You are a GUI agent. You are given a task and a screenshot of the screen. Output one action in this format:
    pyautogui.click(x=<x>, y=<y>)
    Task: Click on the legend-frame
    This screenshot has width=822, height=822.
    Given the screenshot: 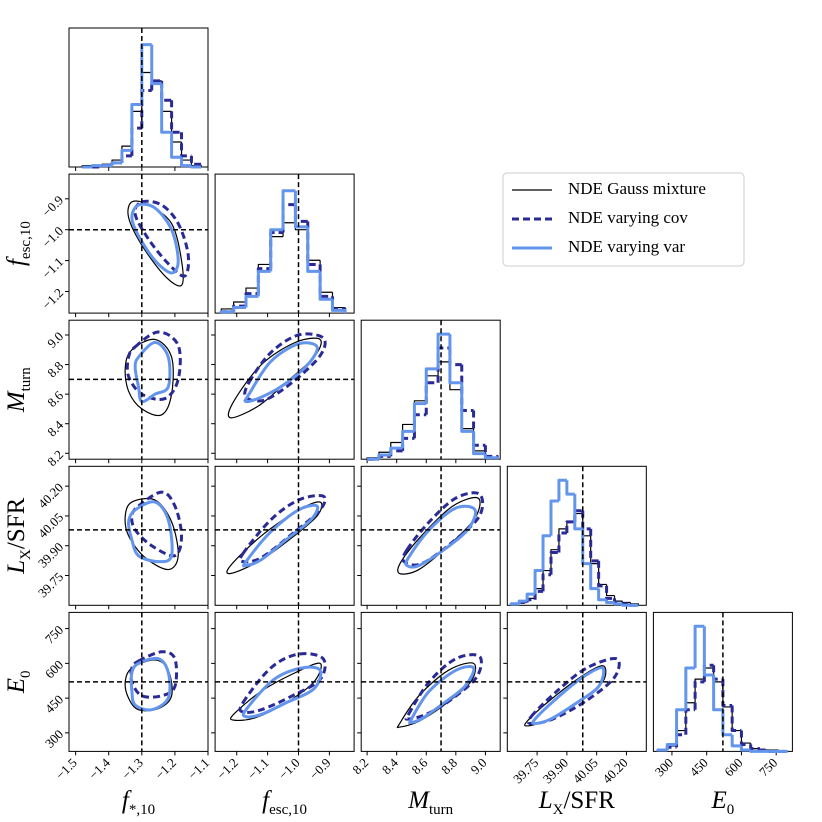 What is the action you would take?
    pyautogui.click(x=623, y=219)
    